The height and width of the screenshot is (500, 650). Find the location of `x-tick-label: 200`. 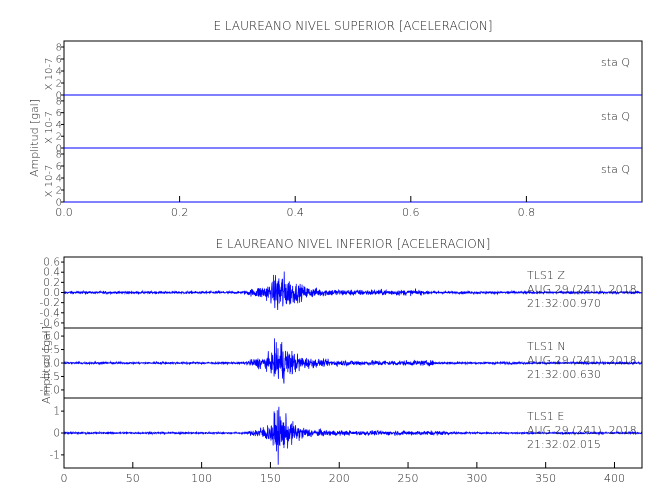

x-tick-label: 200 is located at coordinates (339, 478).